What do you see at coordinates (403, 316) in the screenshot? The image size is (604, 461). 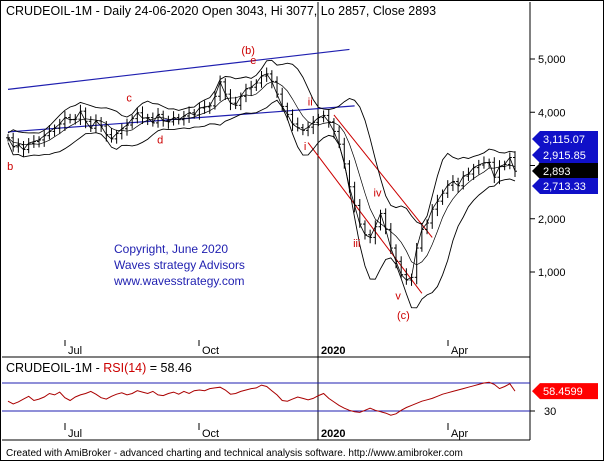 I see `wave-label: (c)` at bounding box center [403, 316].